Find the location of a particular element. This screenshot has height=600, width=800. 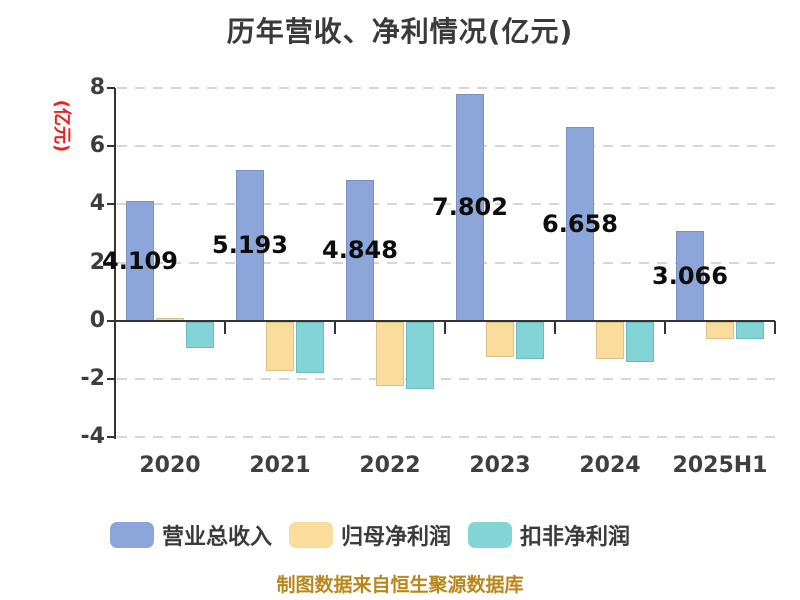

x-axis-label-2020: 2020 is located at coordinates (170, 465).